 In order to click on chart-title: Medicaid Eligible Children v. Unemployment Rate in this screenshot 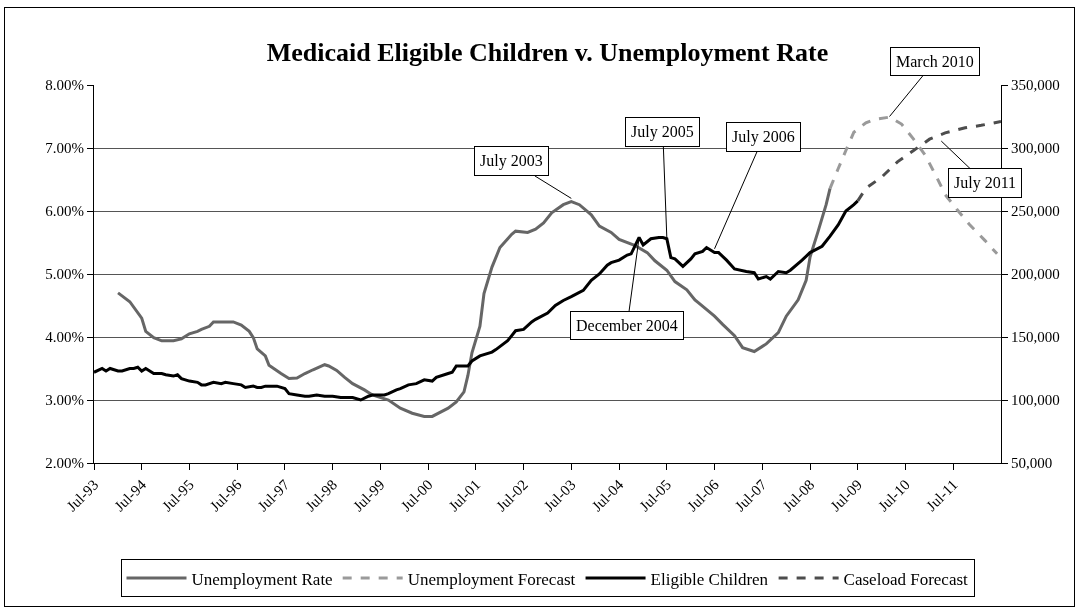, I will do `click(547, 52)`.